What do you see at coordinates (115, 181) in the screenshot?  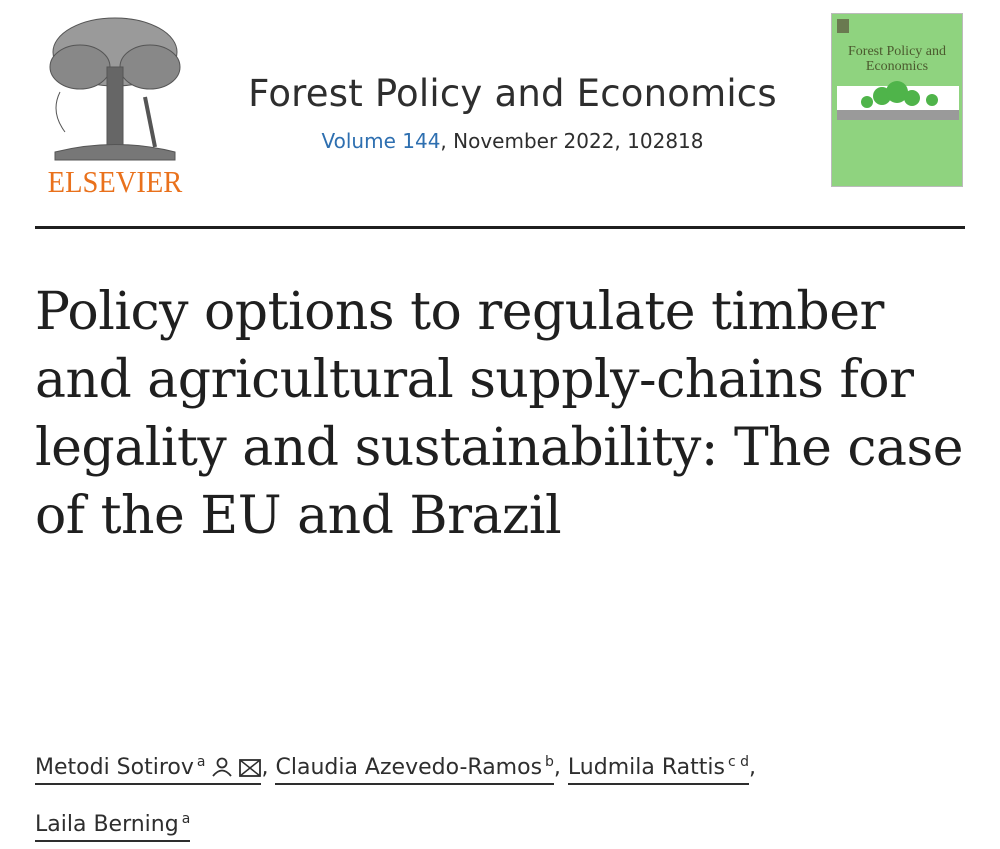 I see `elsevier-wordmark: ELSEVIER` at bounding box center [115, 181].